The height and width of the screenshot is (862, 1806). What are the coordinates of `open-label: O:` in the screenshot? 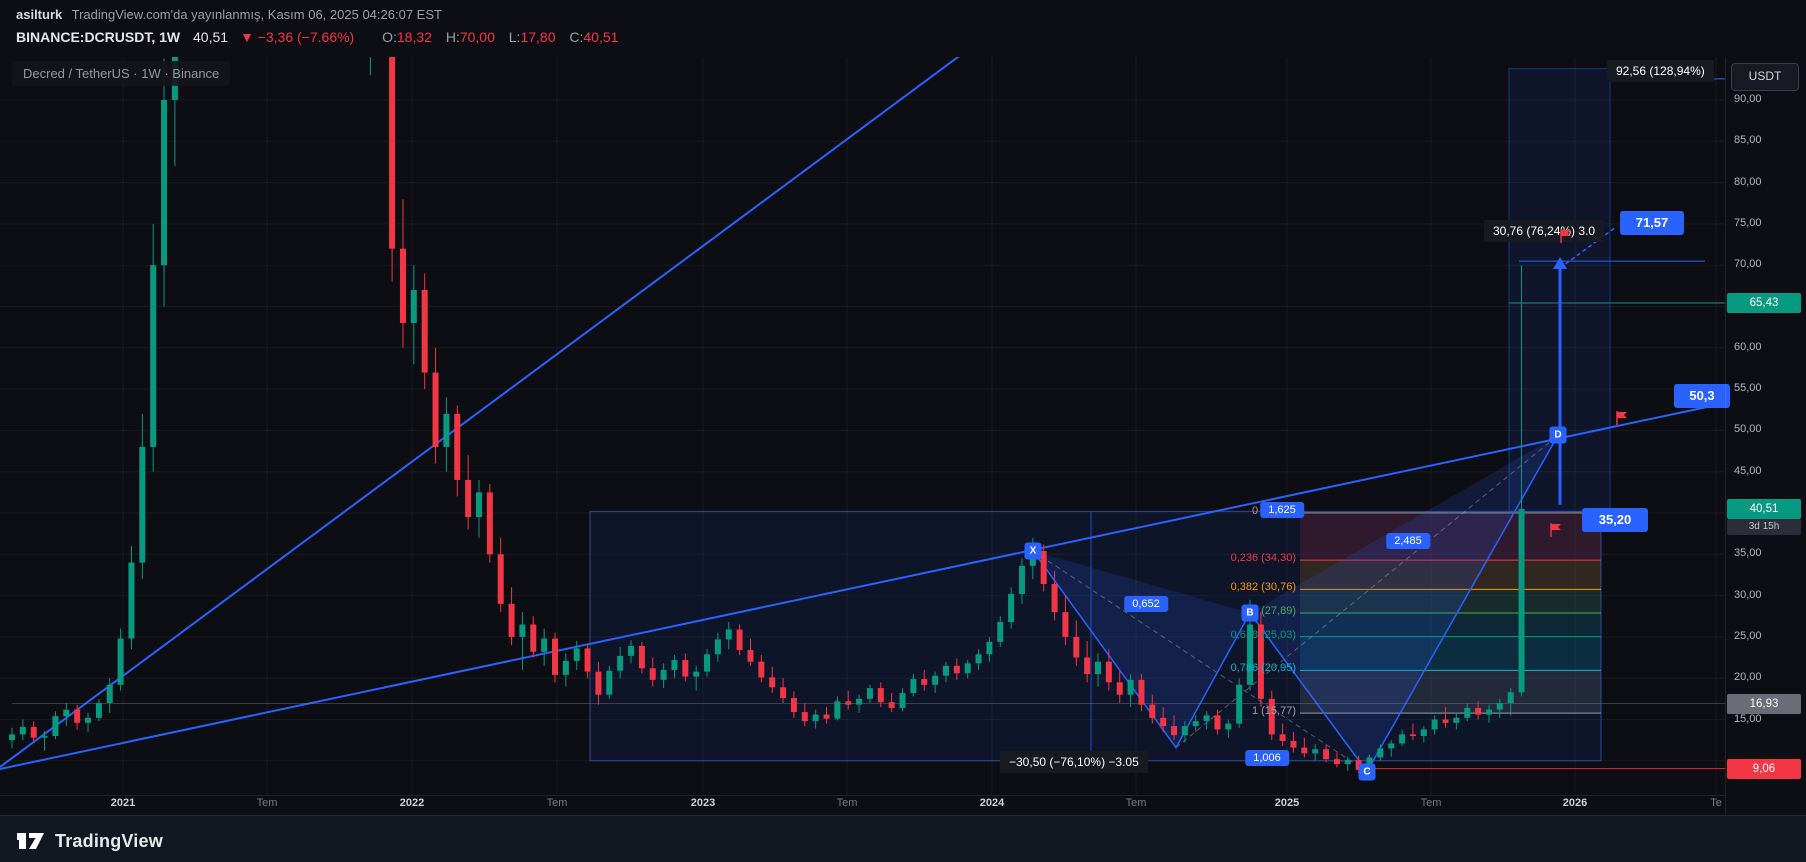 It's located at (389, 37).